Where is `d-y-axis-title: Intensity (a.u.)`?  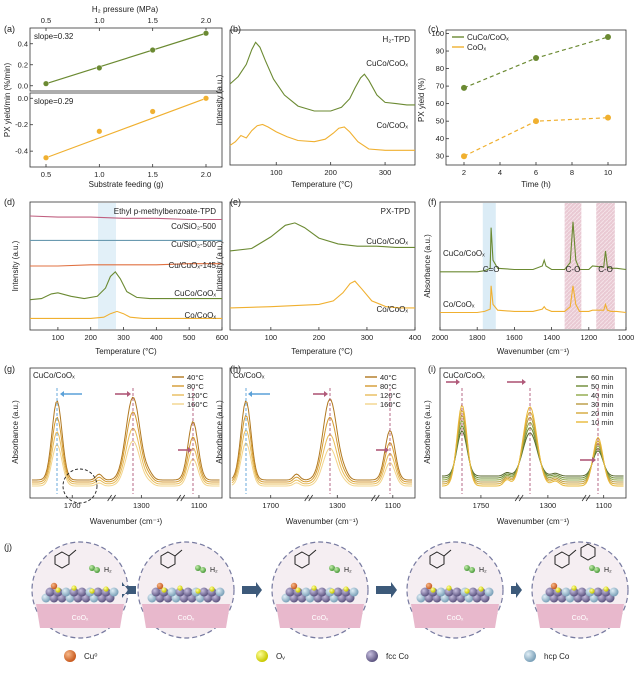
d-y-axis-title: Intensity (a.u.) is located at coordinates (15, 265).